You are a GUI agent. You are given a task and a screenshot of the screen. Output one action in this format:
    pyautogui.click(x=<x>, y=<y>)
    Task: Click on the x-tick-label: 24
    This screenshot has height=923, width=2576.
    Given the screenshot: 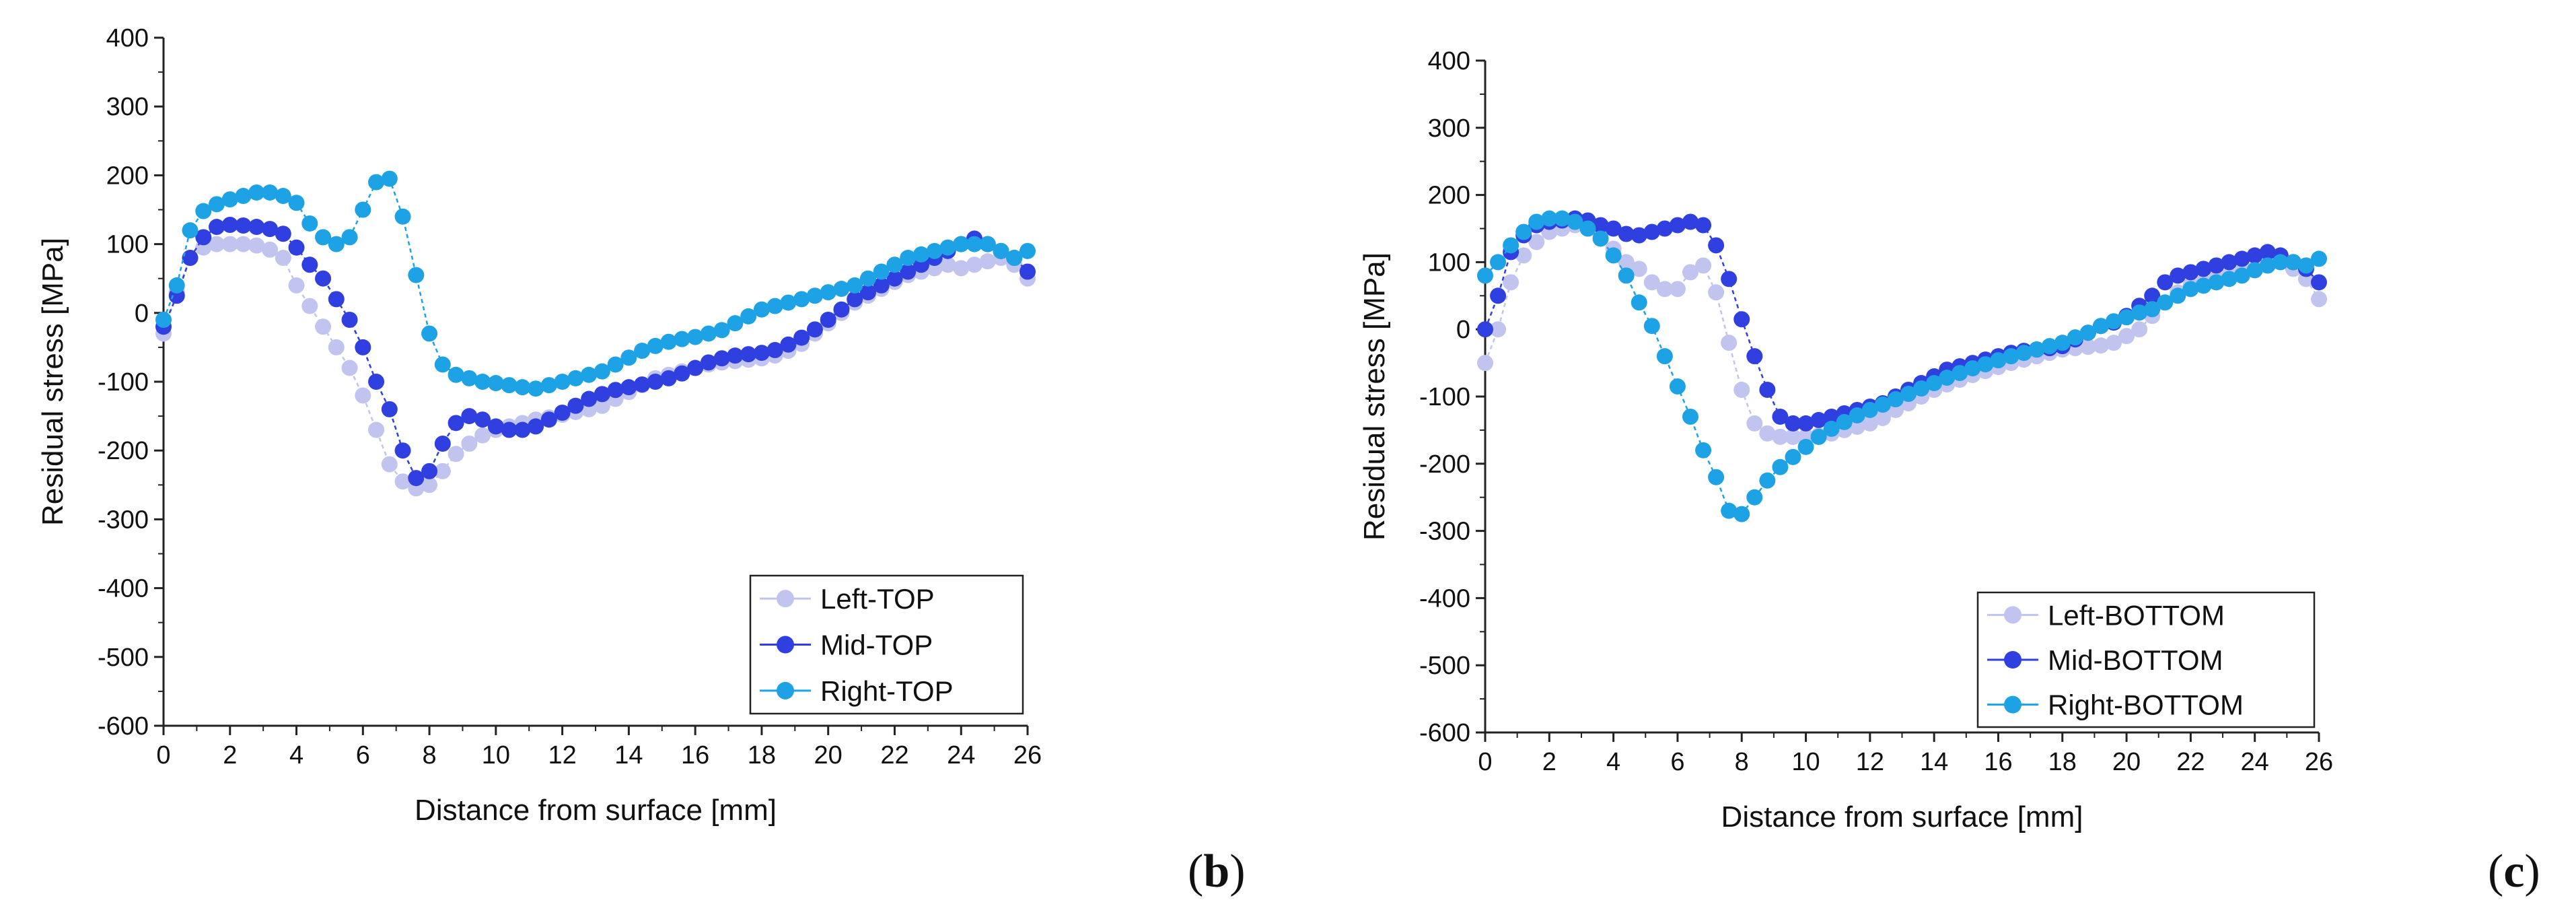 What is the action you would take?
    pyautogui.click(x=2255, y=762)
    